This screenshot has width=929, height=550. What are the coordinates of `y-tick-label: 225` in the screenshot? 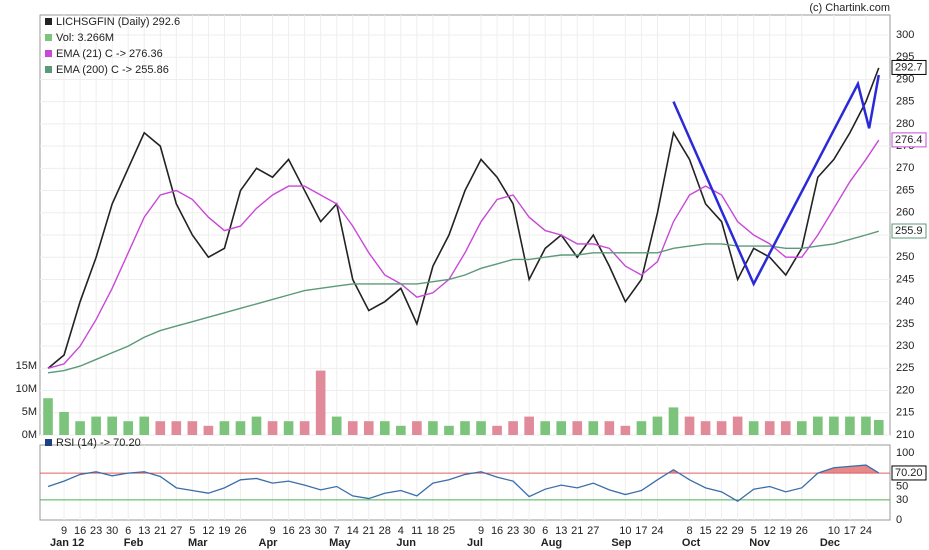 It's located at (905, 368).